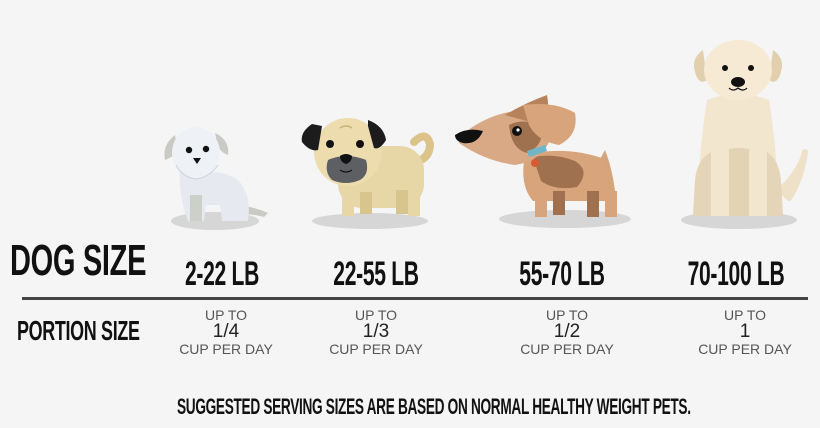 Image resolution: width=820 pixels, height=428 pixels. I want to click on portion-amount: 1, so click(745, 331).